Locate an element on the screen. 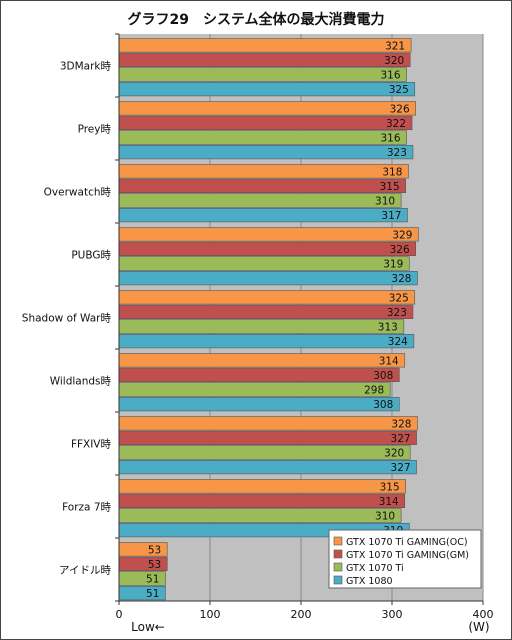  x-tick-label: 200 is located at coordinates (301, 614).